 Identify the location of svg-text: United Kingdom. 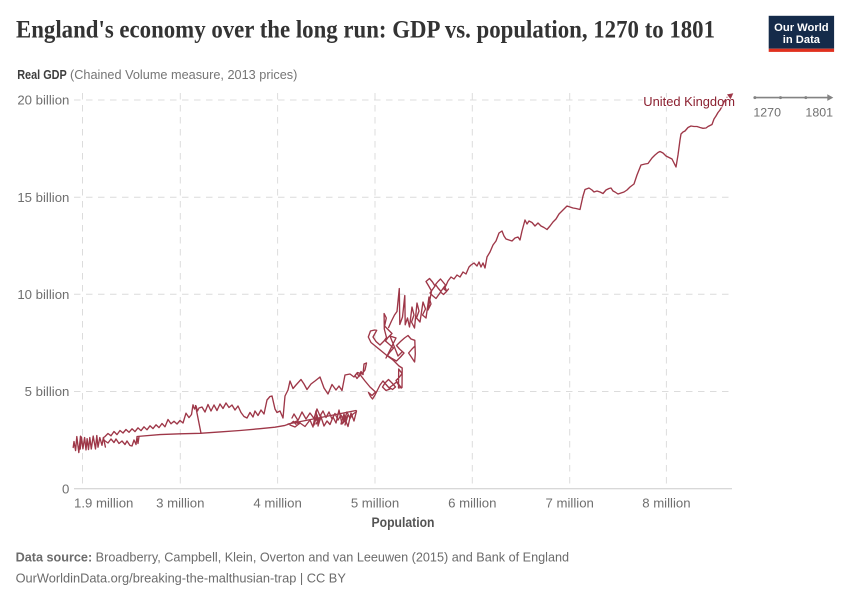
(689, 101).